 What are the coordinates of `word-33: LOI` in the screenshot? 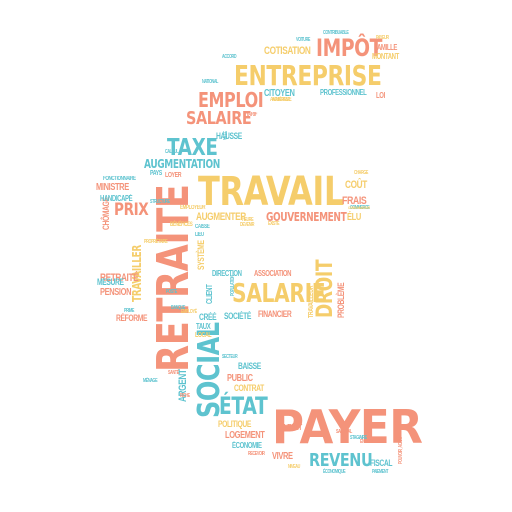 It's located at (380, 95).